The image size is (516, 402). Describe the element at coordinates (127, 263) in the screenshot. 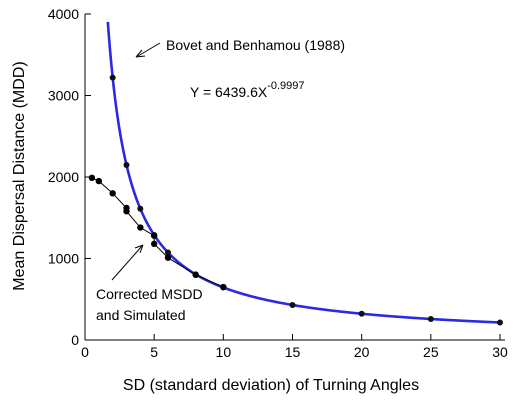

I see `annotation-arrow-corrected-shaft` at that location.